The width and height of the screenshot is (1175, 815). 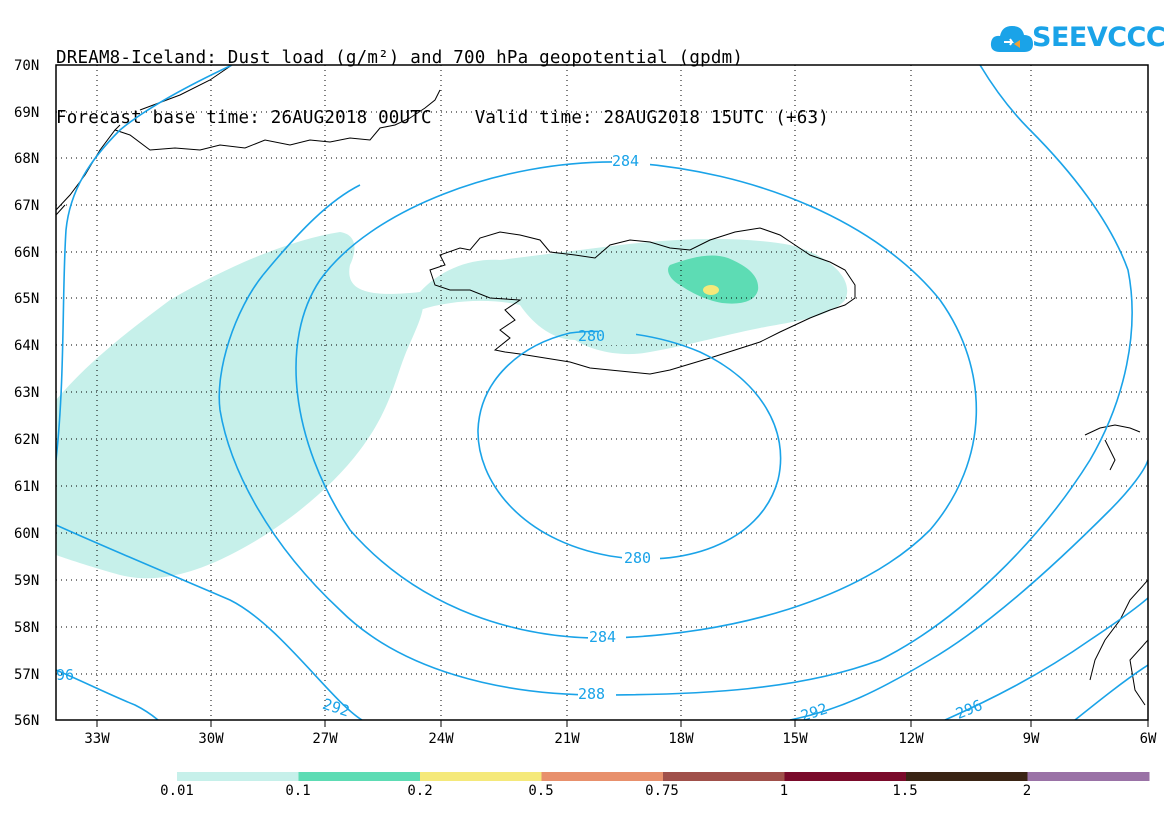 What do you see at coordinates (911, 739) in the screenshot?
I see `lon-label: 12W` at bounding box center [911, 739].